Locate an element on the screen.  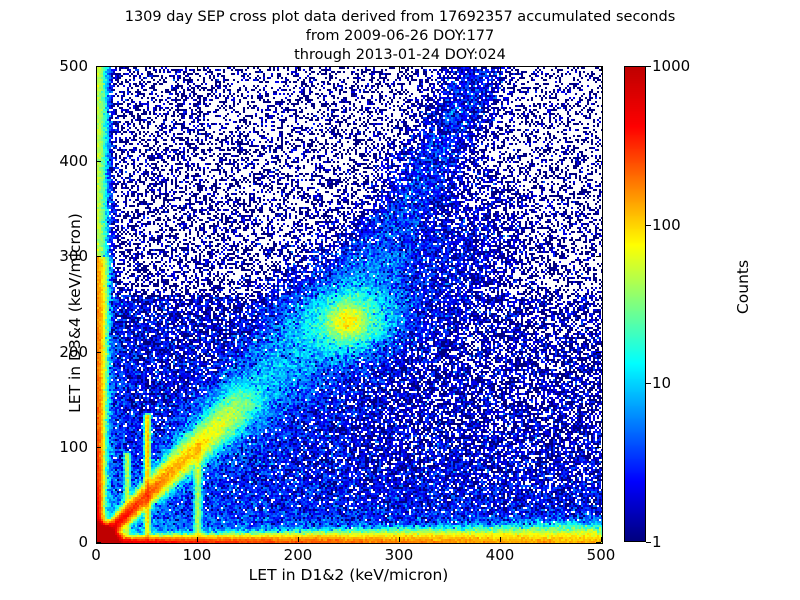
colorbar-tick-label: 1 is located at coordinates (657, 542).